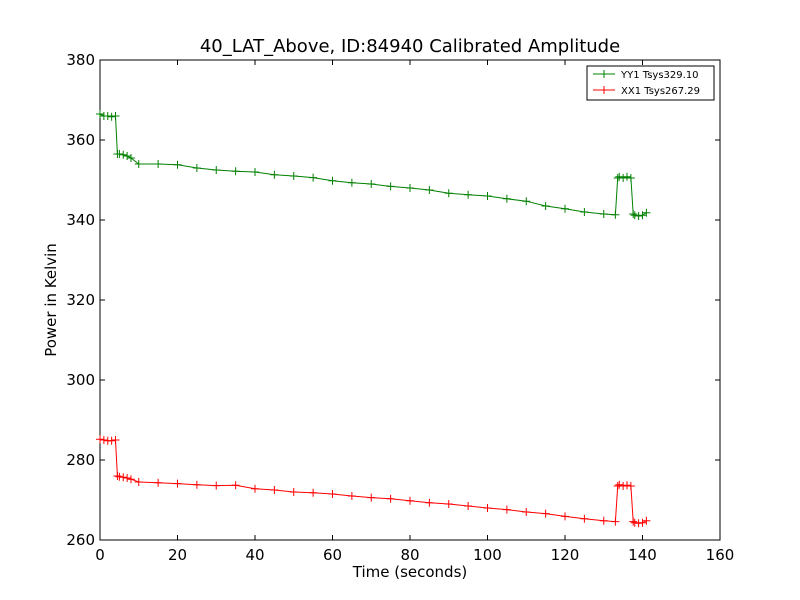 This screenshot has width=800, height=600. Describe the element at coordinates (100, 555) in the screenshot. I see `x-tick-label: 0` at that location.